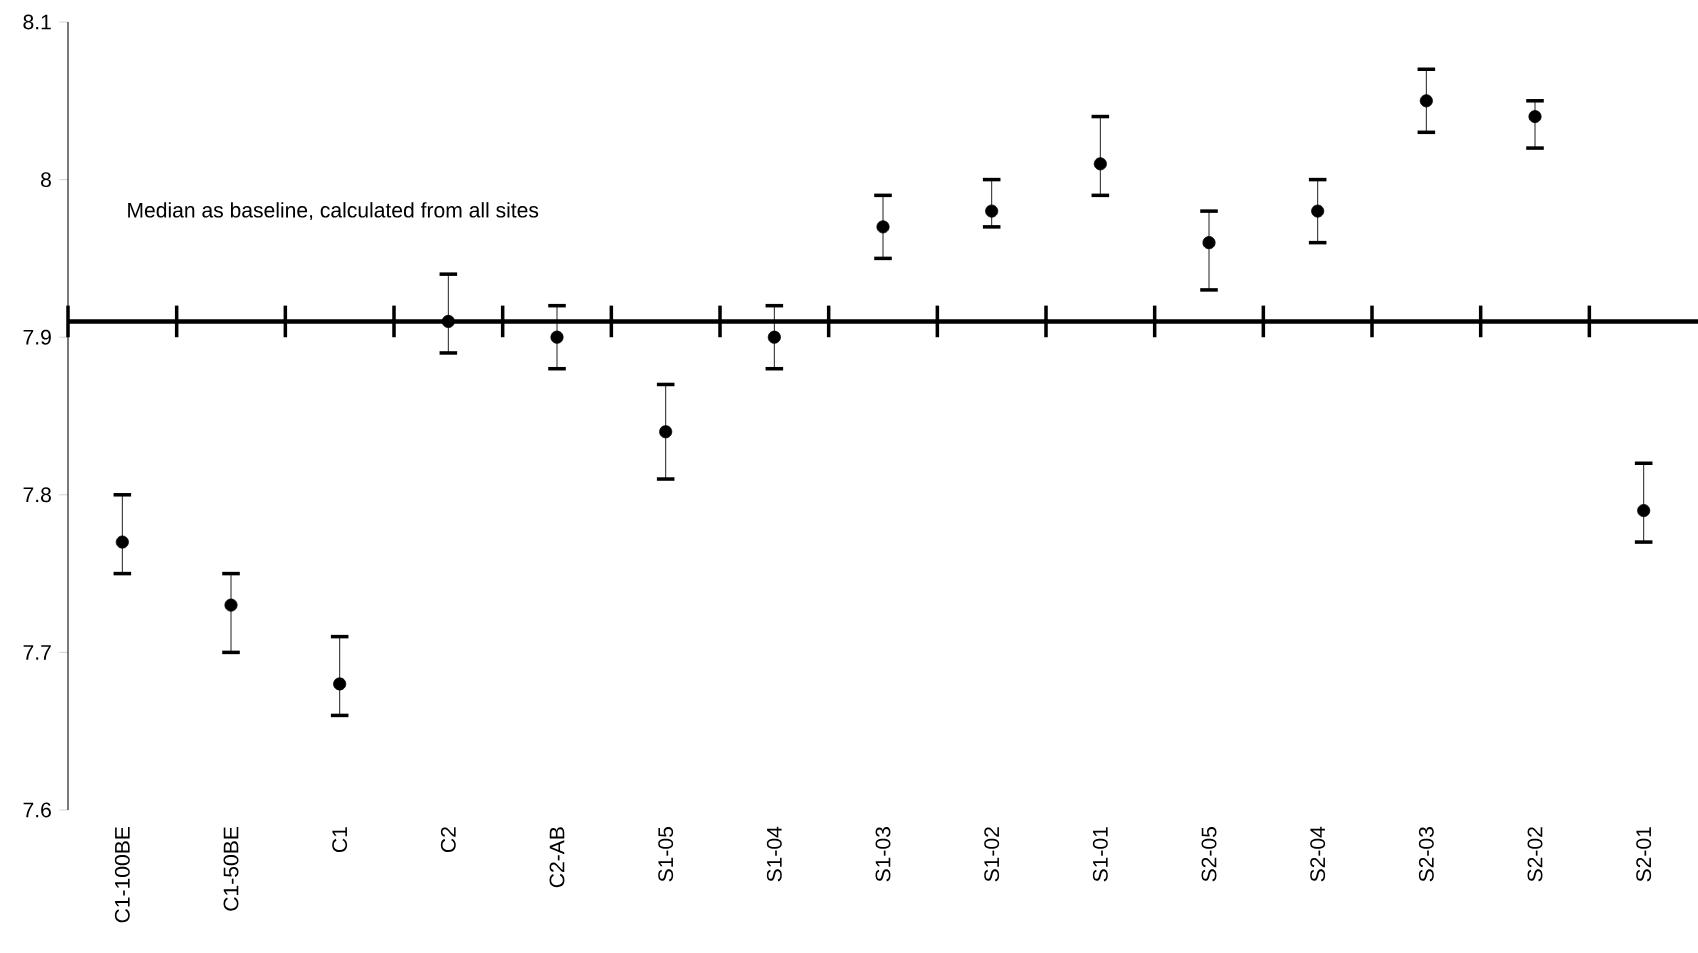  What do you see at coordinates (122, 875) in the screenshot?
I see `x-tick-label: C1-100BE` at bounding box center [122, 875].